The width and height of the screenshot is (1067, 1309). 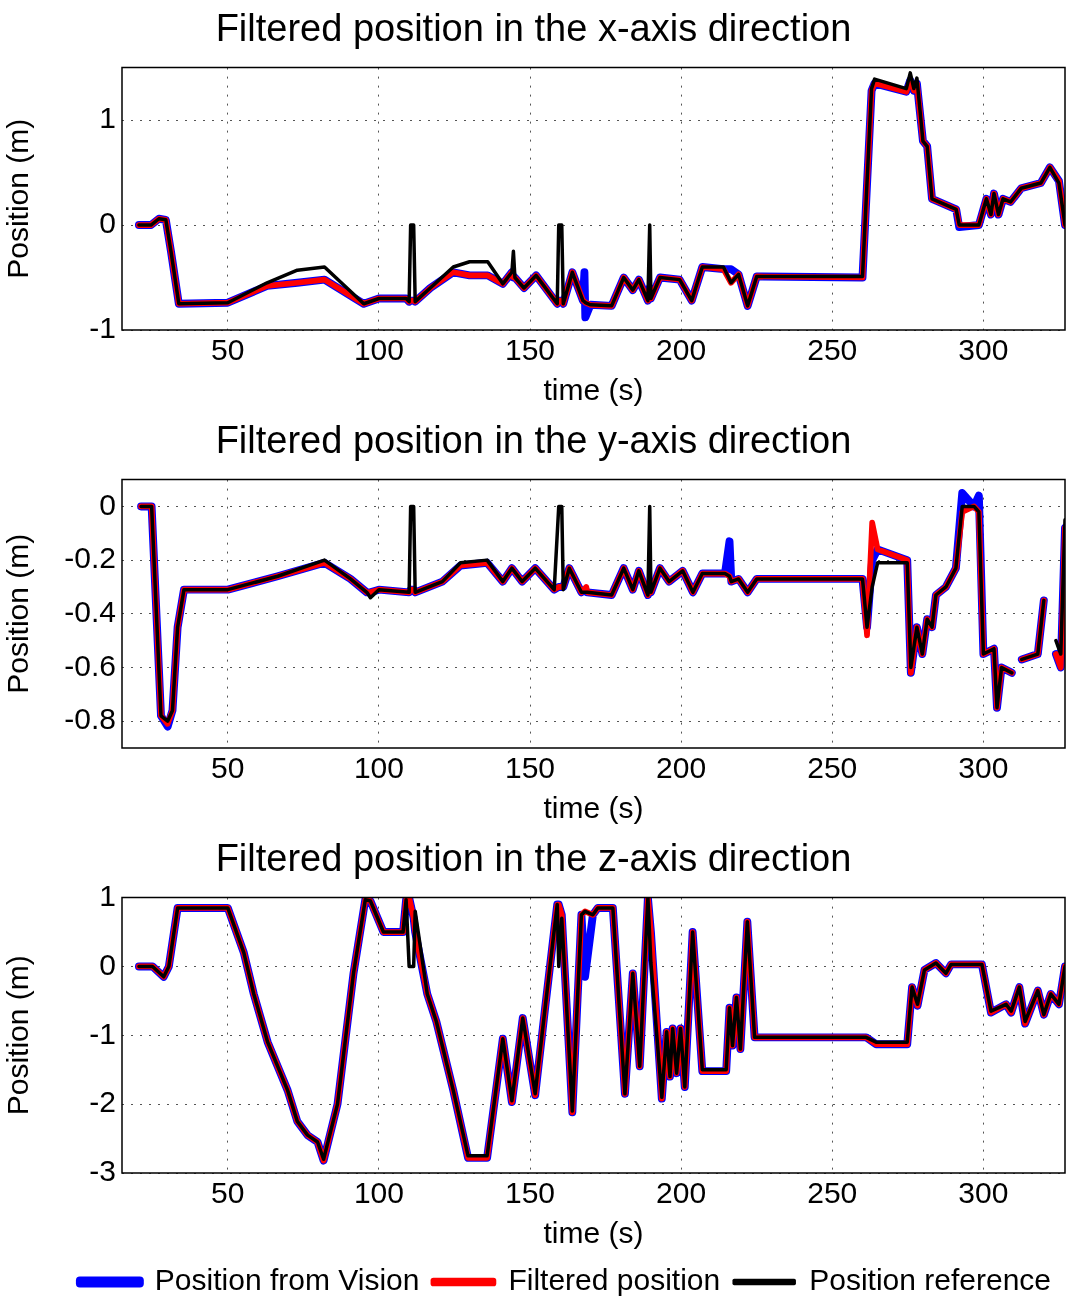 What do you see at coordinates (90, 612) in the screenshot?
I see `y-tick-label: -0.4` at bounding box center [90, 612].